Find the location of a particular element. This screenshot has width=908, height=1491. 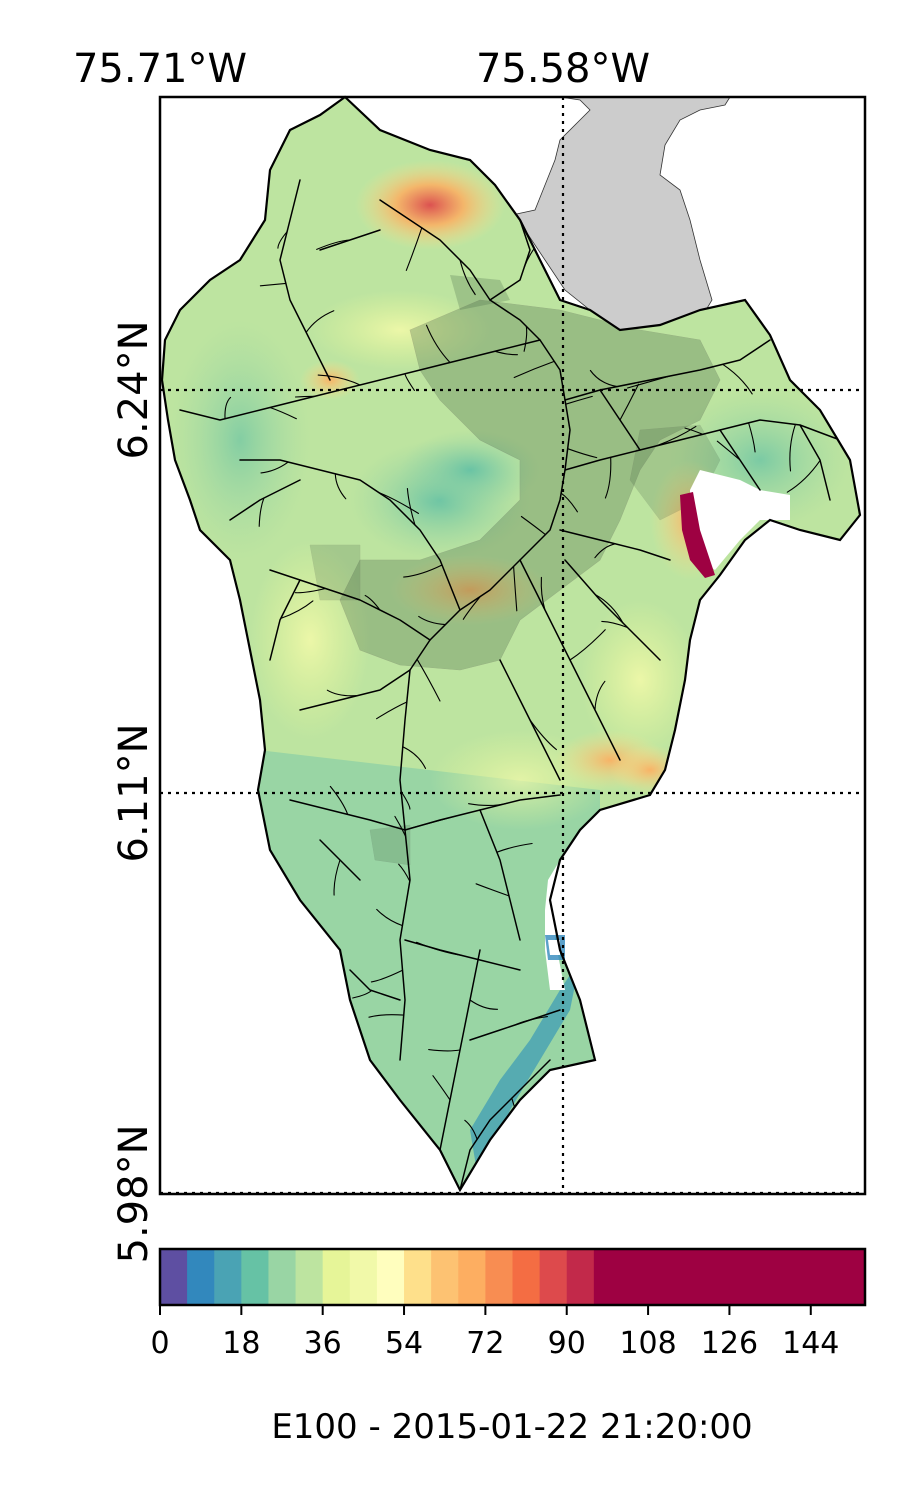

colorbar-tick-label: 18 is located at coordinates (241, 1343).